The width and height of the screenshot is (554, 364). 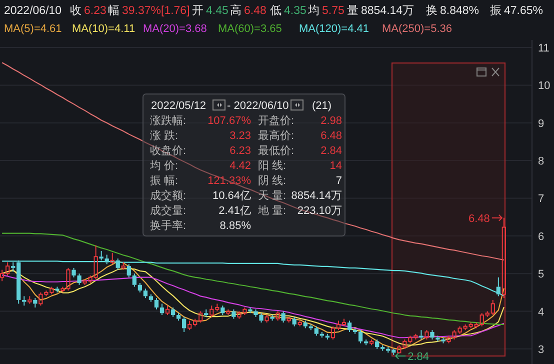 What do you see at coordinates (178, 106) in the screenshot?
I see `annotation: 2022/05/12` at bounding box center [178, 106].